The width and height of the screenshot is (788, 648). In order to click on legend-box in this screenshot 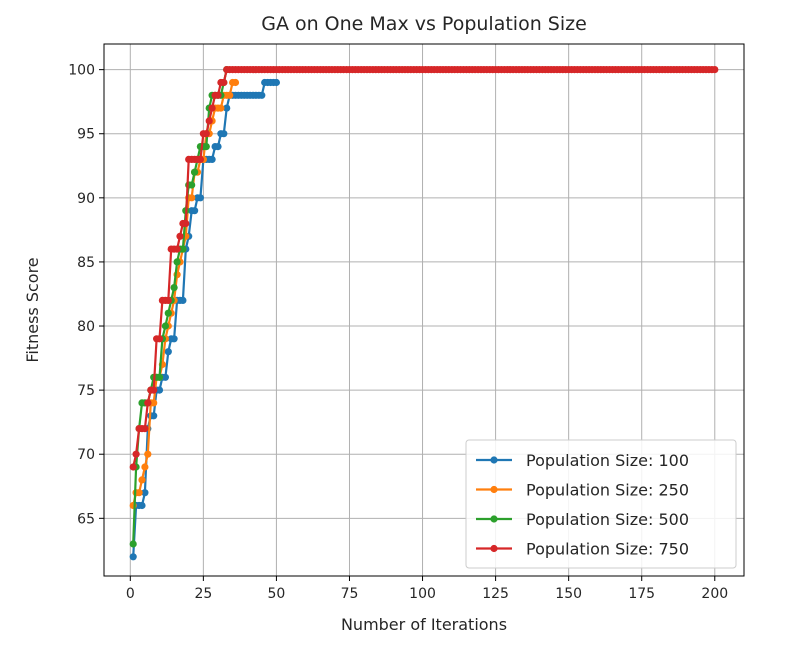, I will do `click(601, 504)`.